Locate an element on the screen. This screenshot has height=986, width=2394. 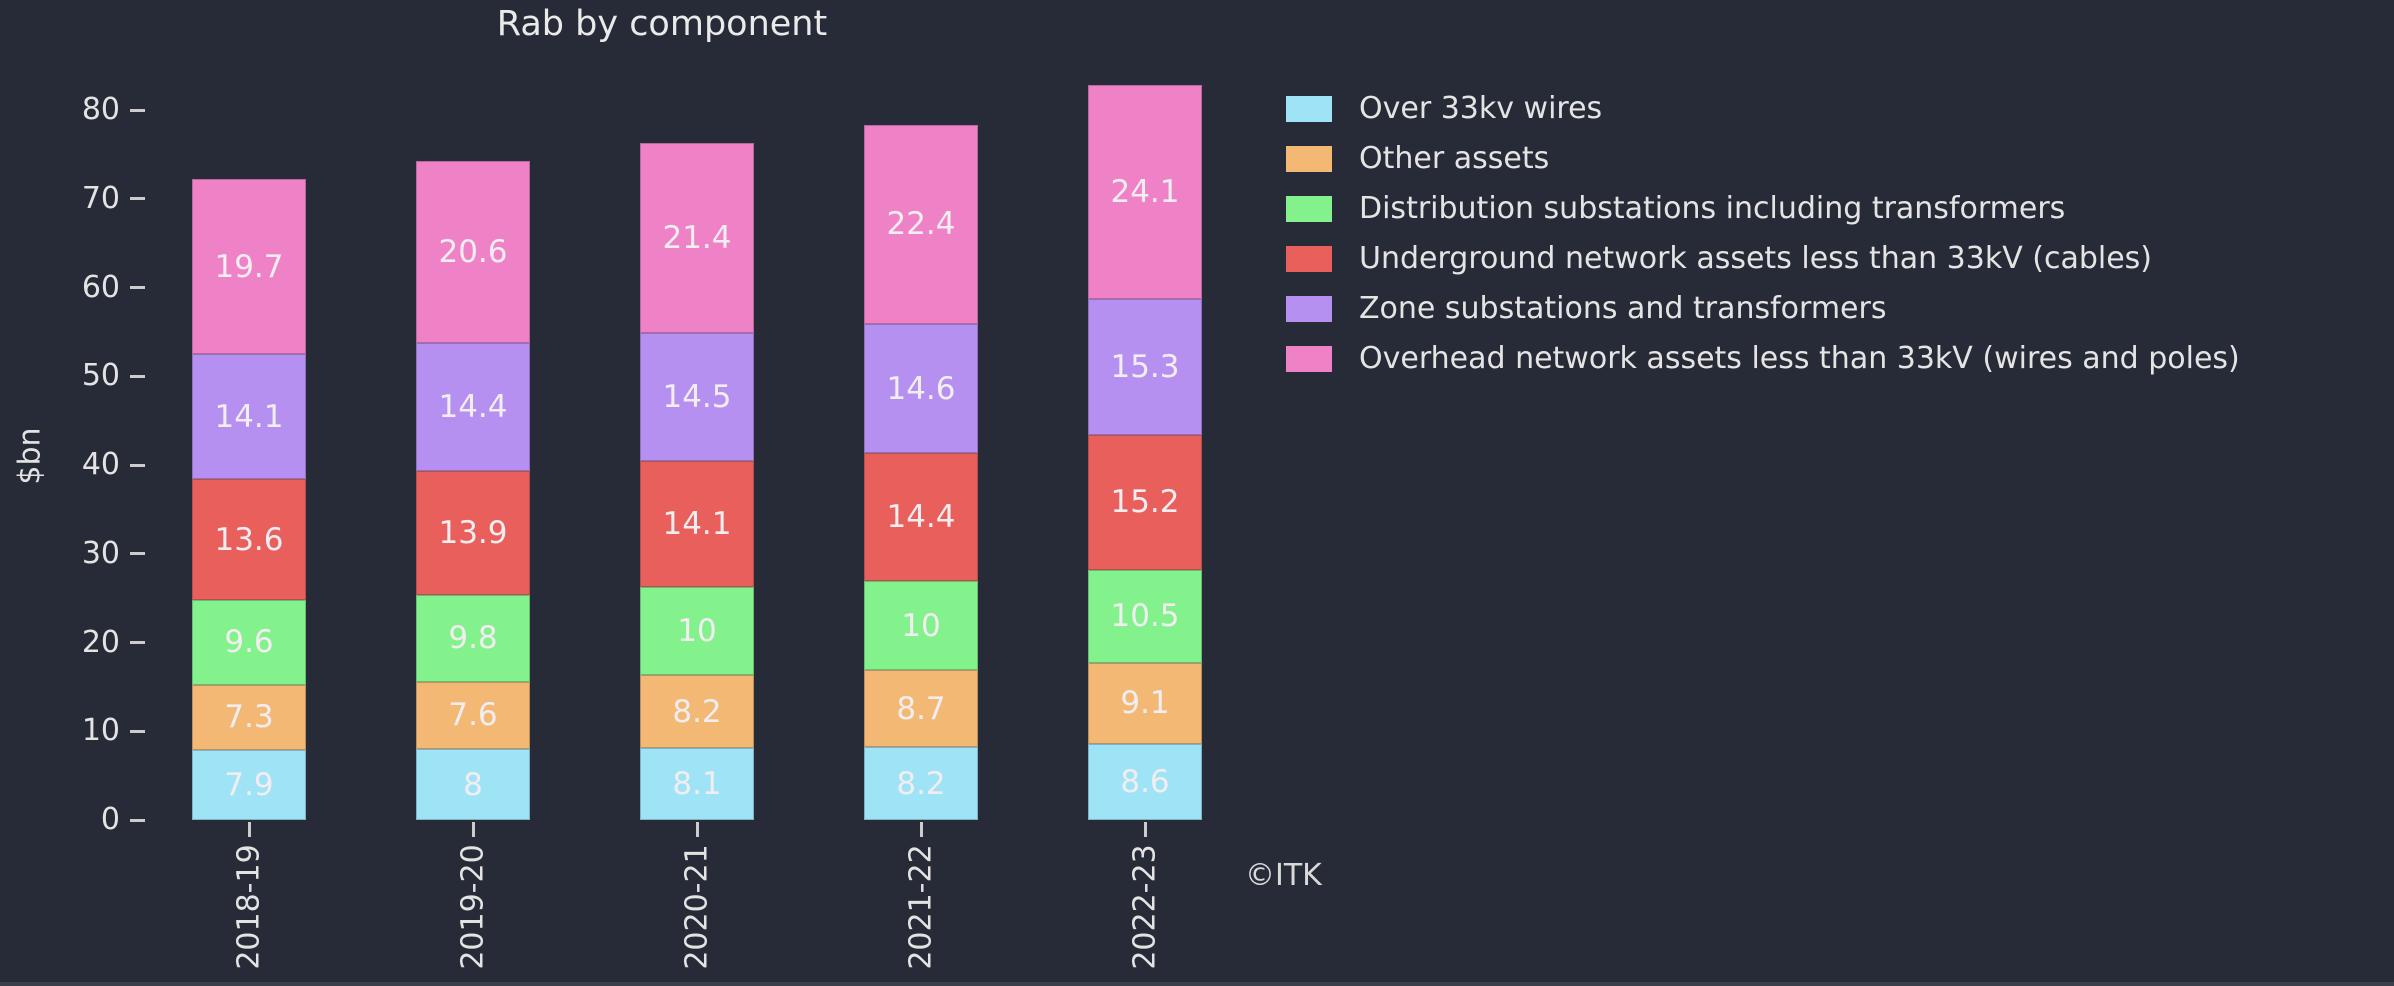
bar-segment: 14.6 is located at coordinates (921, 388).